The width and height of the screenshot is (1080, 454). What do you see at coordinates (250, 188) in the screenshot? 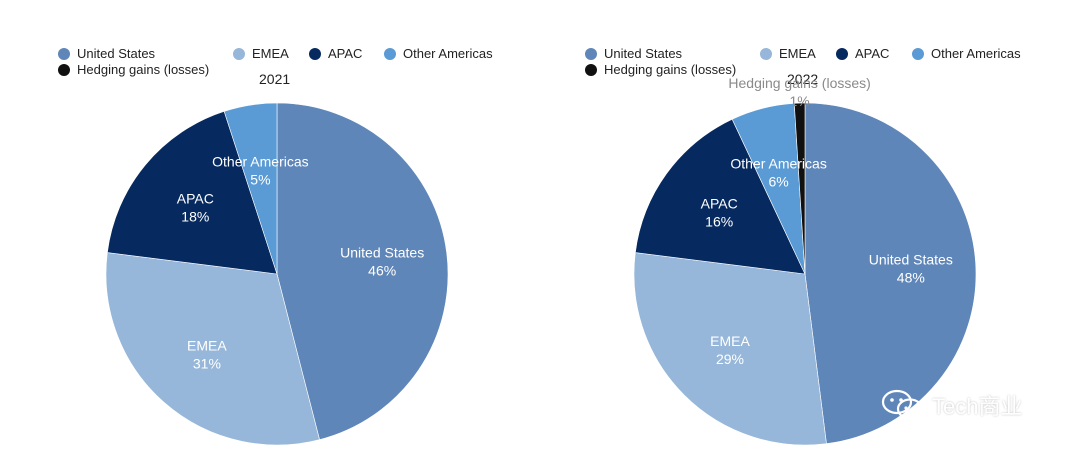
I see `pie-slice-other-americas` at bounding box center [250, 188].